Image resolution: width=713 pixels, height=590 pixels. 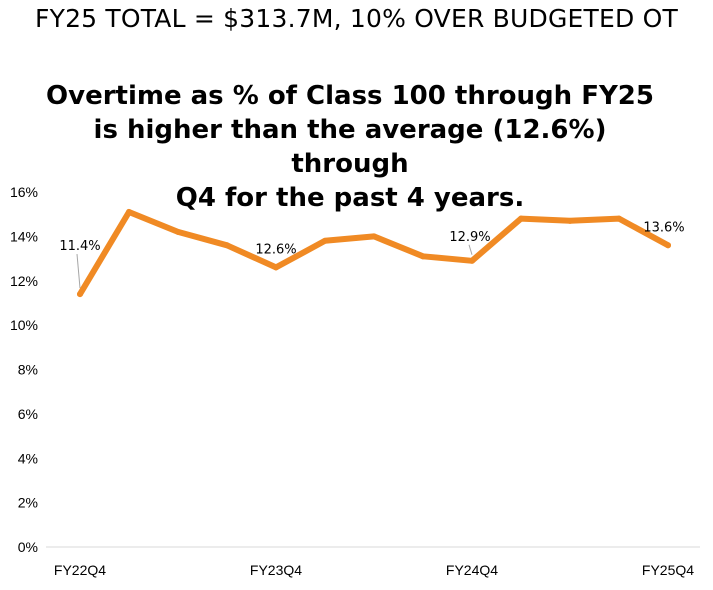 What do you see at coordinates (276, 570) in the screenshot?
I see `x-tick-label: FY23Q4` at bounding box center [276, 570].